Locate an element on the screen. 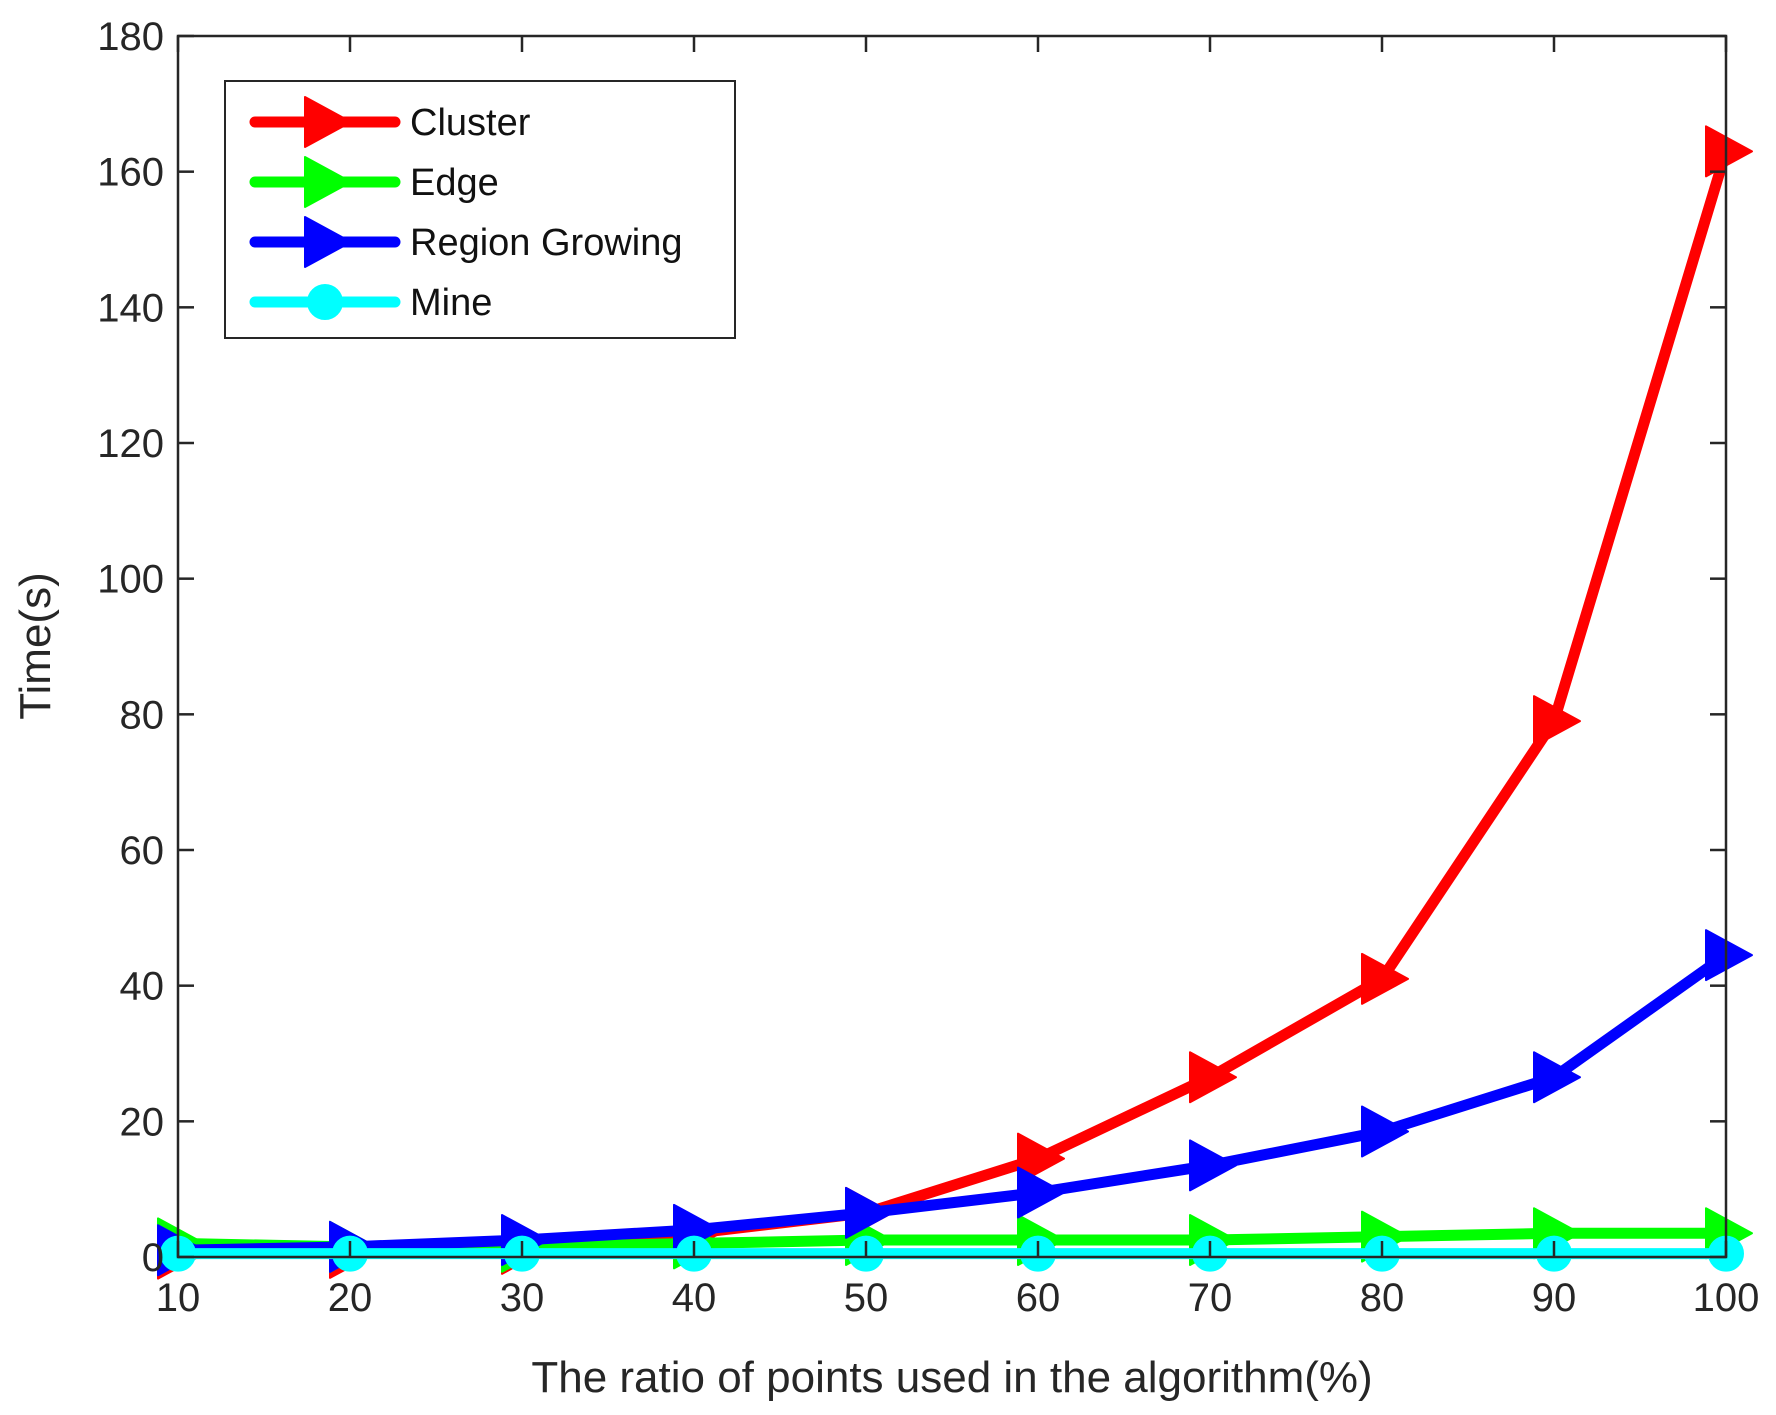 The width and height of the screenshot is (1776, 1415). legend-label: Cluster is located at coordinates (470, 123).